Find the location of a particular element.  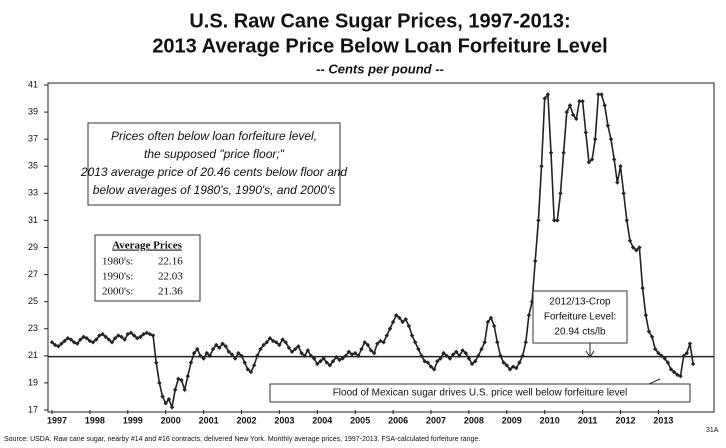

y-tick-label: 19 is located at coordinates (33, 382).